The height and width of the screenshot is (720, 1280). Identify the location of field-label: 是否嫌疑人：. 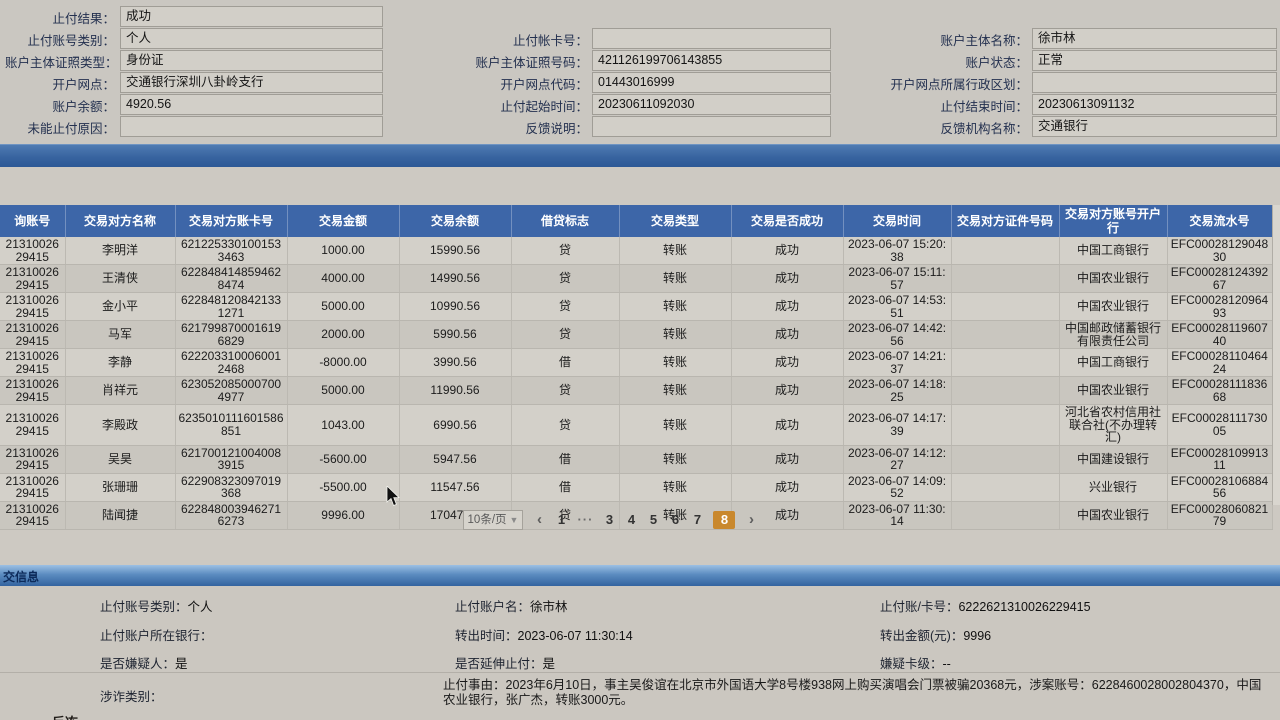
(138, 664).